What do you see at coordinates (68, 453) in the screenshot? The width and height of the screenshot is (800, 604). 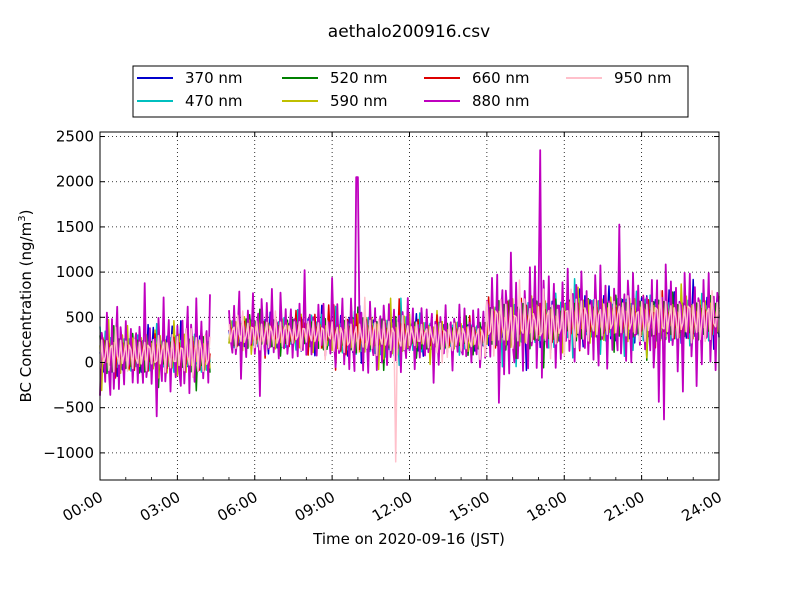 I see `y-tick-label: −1000` at bounding box center [68, 453].